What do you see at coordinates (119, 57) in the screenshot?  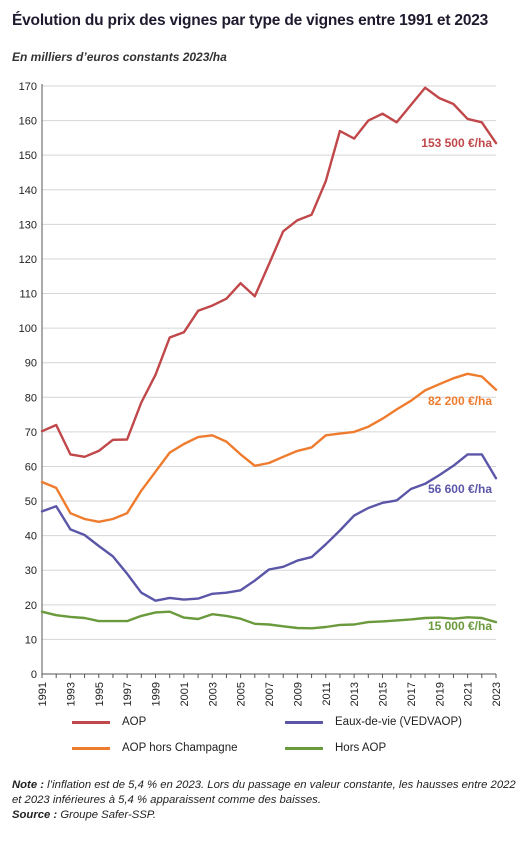 I see `chart-subtitle: En milliers d’euros constants 2023/ha` at bounding box center [119, 57].